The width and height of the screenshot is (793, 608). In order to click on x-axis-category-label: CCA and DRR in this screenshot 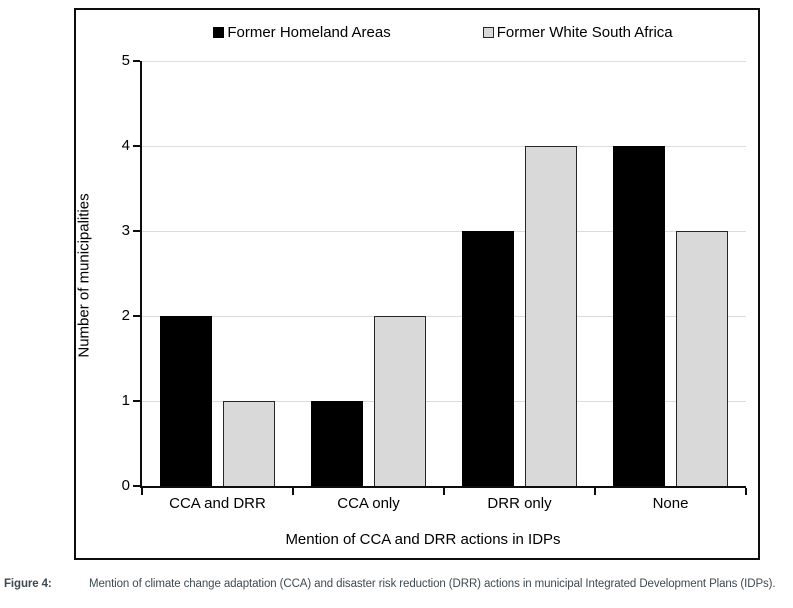, I will do `click(217, 503)`.